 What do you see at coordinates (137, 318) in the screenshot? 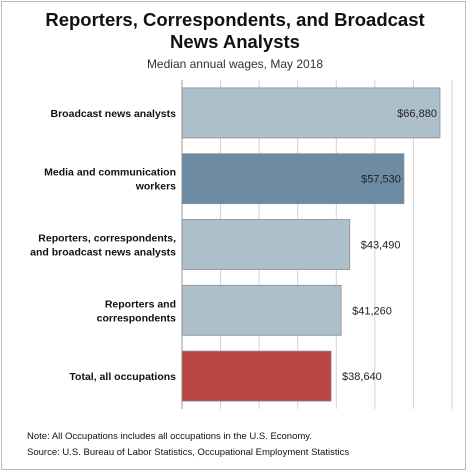
I see `category-label: correspondents` at bounding box center [137, 318].